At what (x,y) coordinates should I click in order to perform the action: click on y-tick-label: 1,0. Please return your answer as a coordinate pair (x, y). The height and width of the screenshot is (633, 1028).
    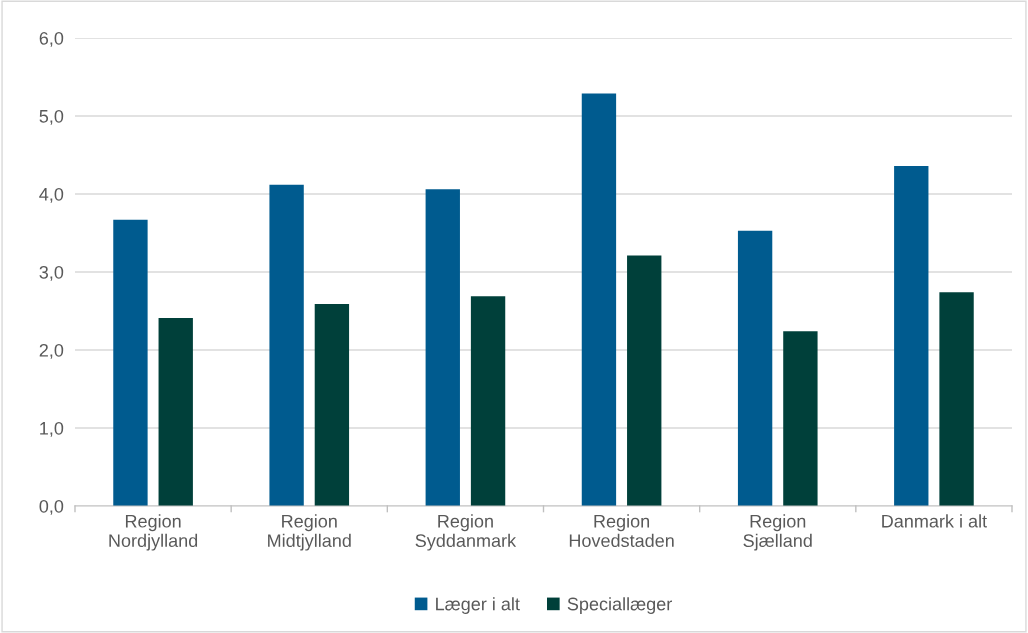
    Looking at the image, I should click on (52, 429).